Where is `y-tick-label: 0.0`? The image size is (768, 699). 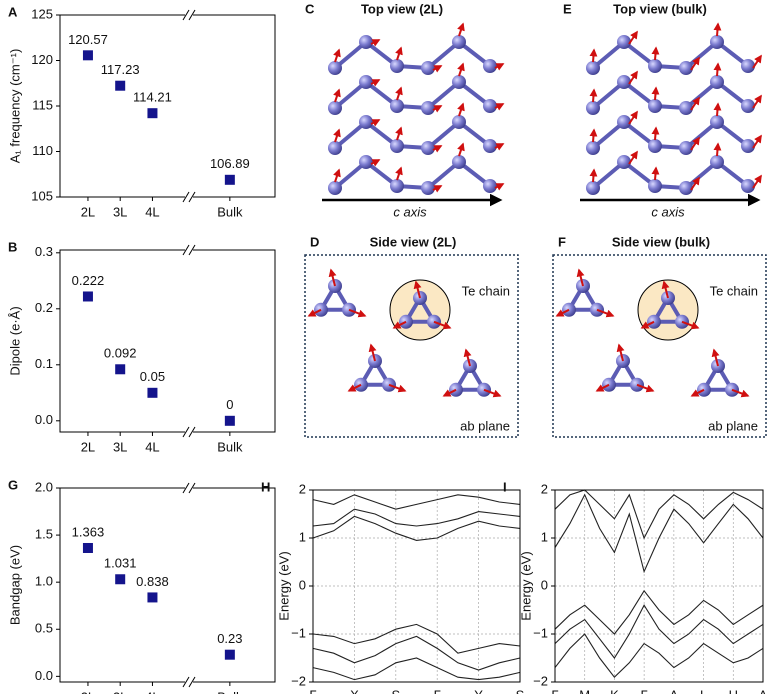
y-tick-label: 0.0 is located at coordinates (44, 419).